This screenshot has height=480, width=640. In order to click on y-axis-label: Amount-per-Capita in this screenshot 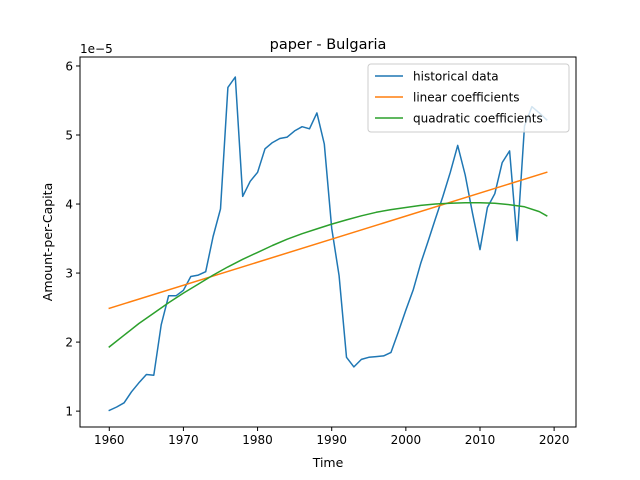, I will do `click(47, 242)`.